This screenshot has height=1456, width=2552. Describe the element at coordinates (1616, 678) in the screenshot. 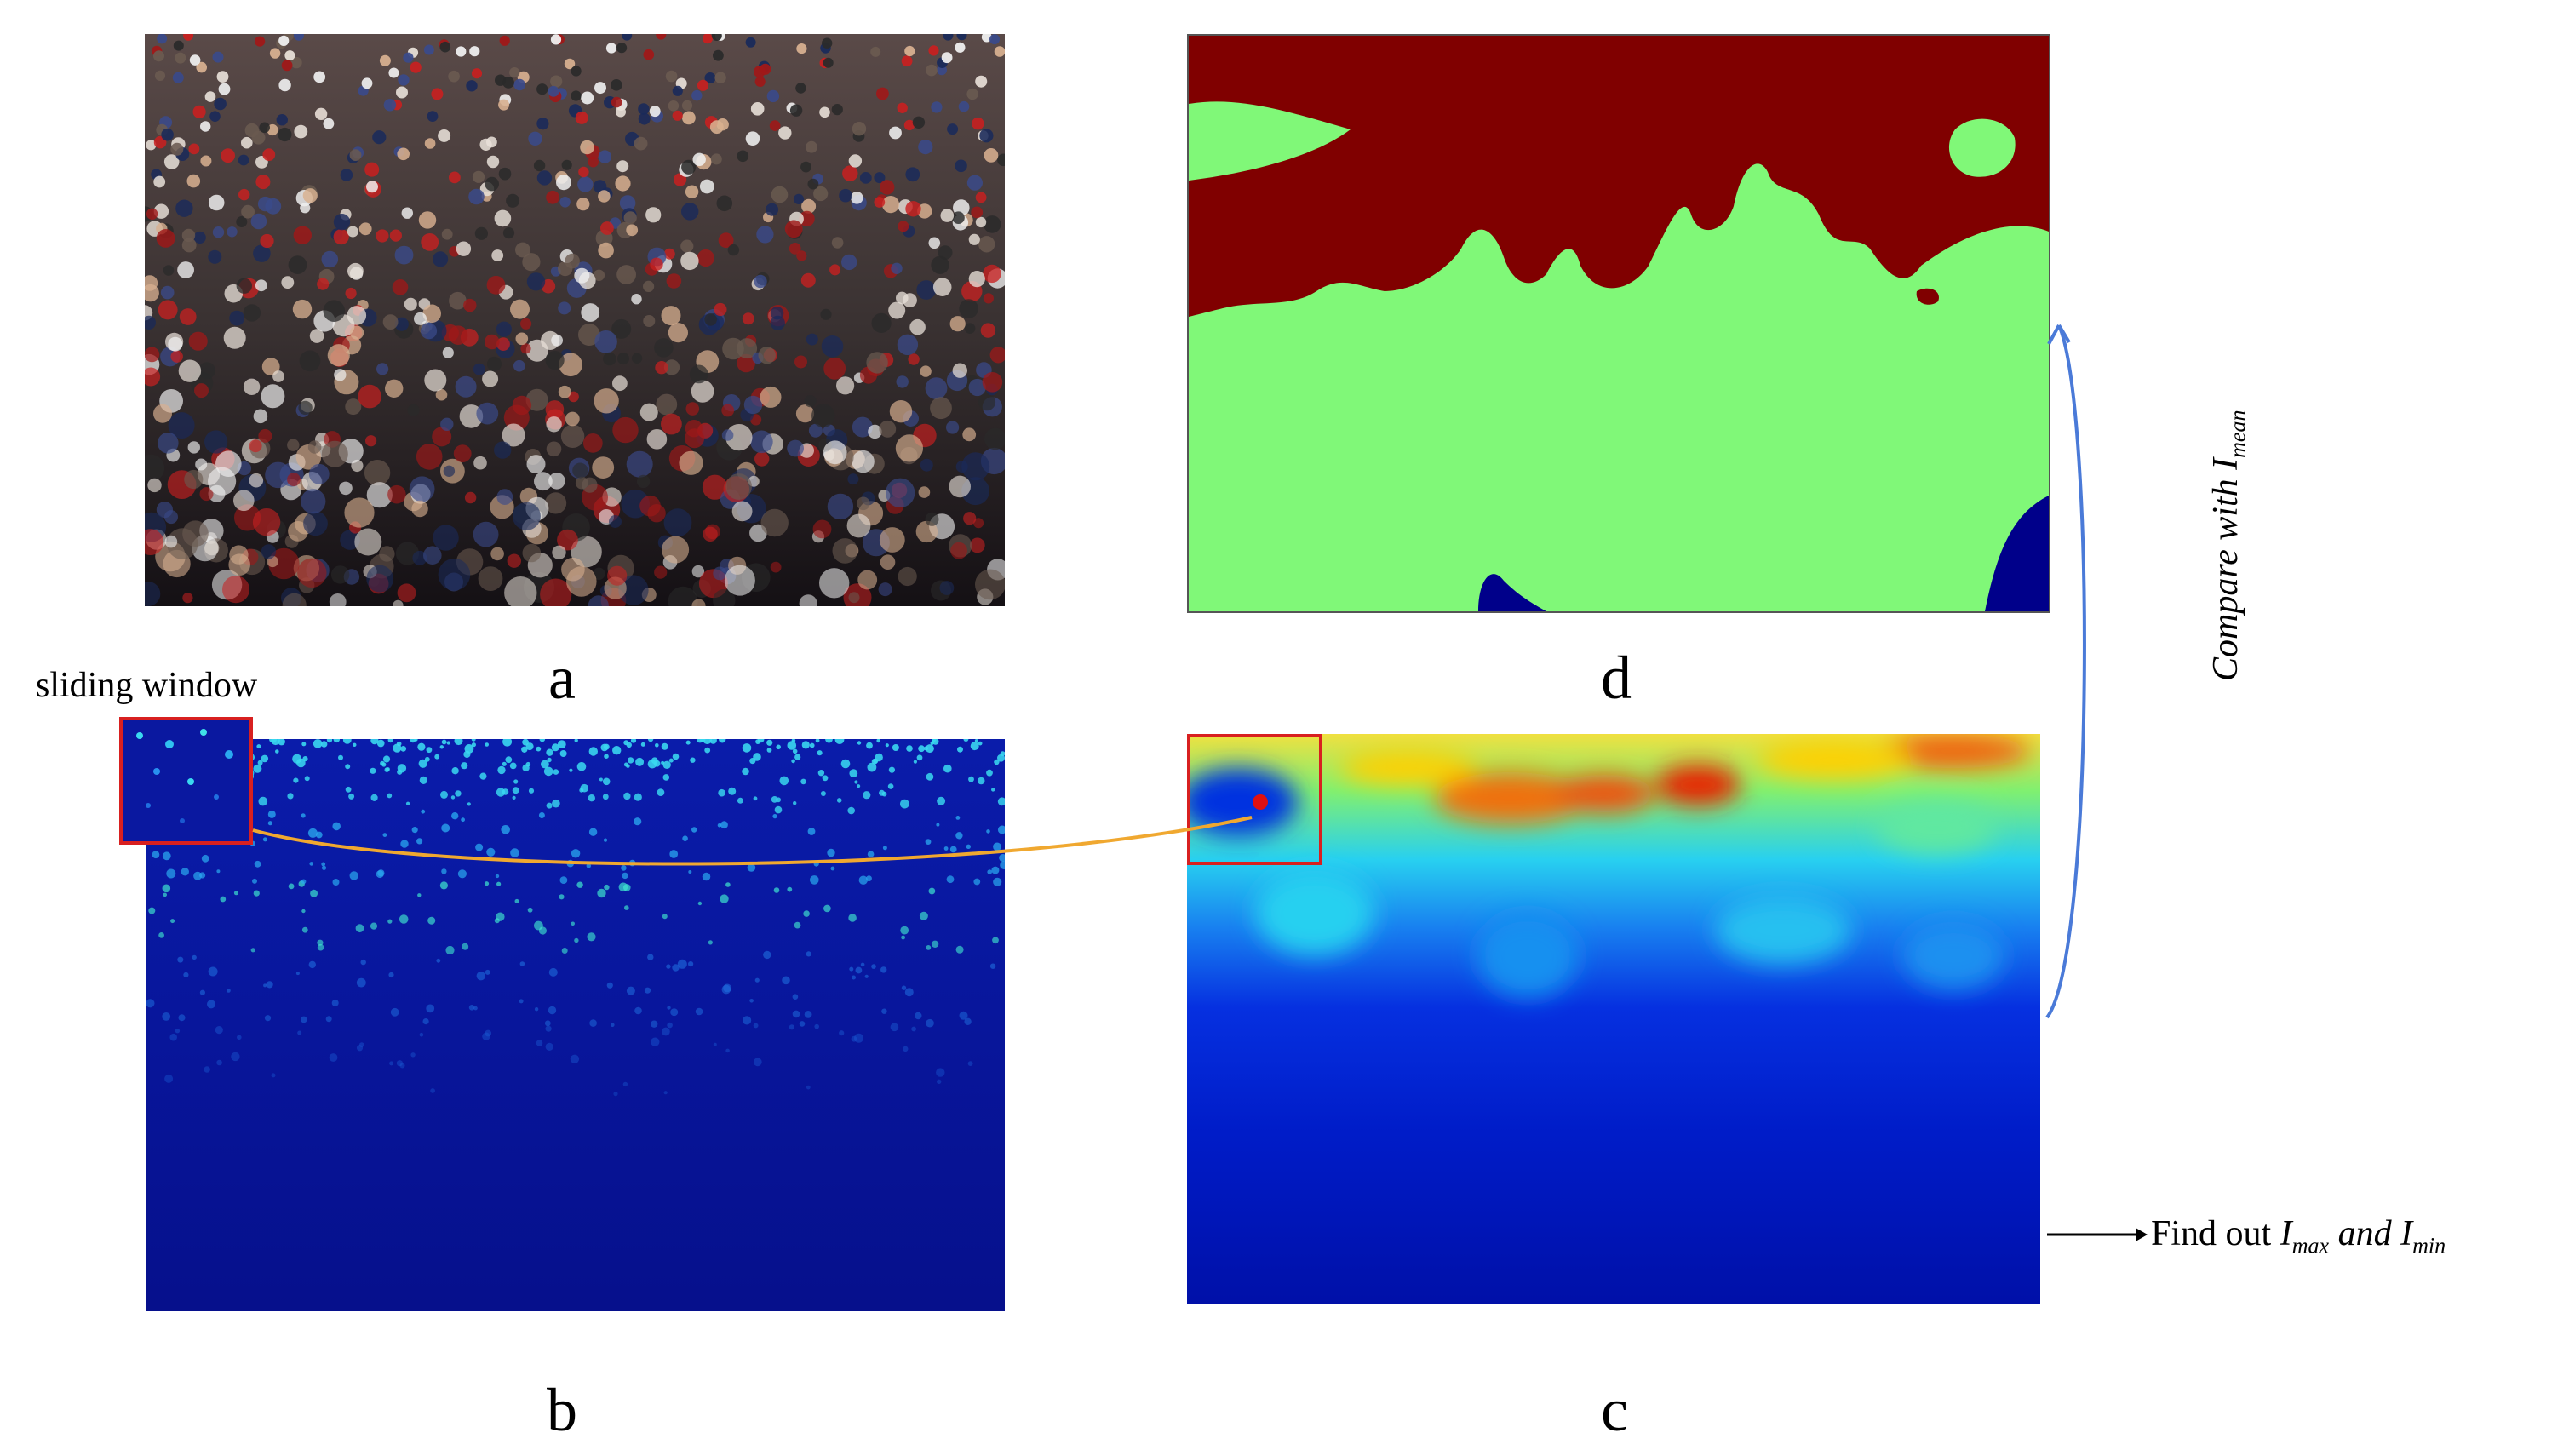

I see `caption-d: d` at that location.